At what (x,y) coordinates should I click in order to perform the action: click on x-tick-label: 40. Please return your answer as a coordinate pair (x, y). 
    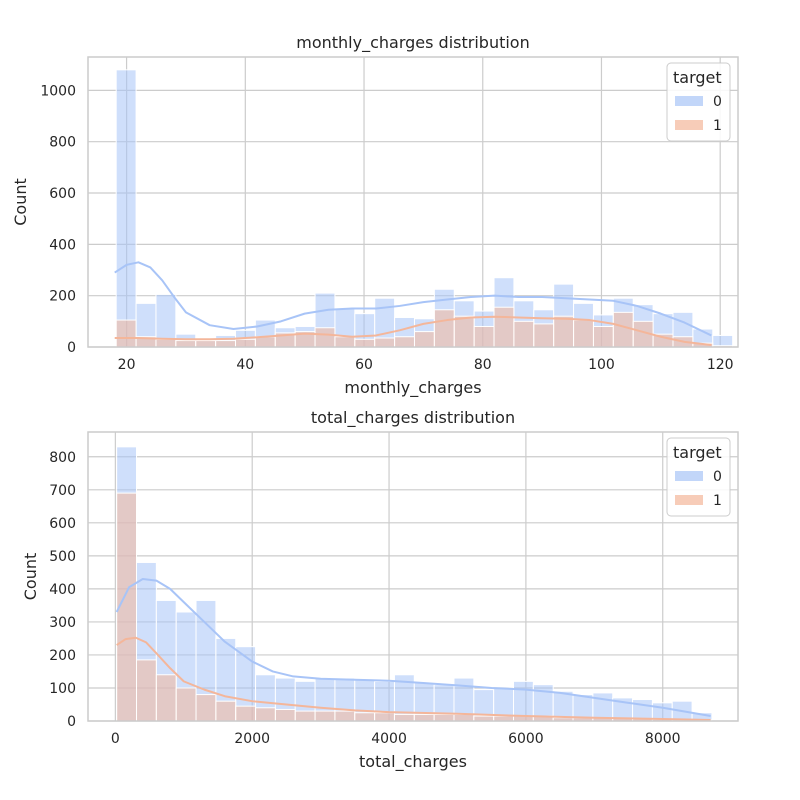
    Looking at the image, I should click on (245, 365).